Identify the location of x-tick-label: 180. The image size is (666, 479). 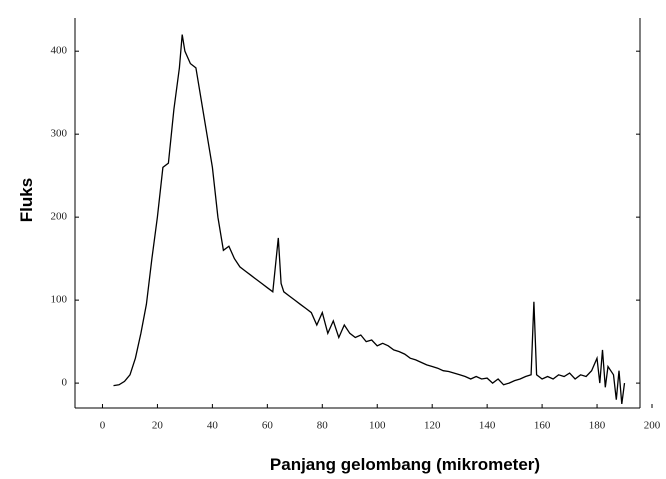
(597, 426).